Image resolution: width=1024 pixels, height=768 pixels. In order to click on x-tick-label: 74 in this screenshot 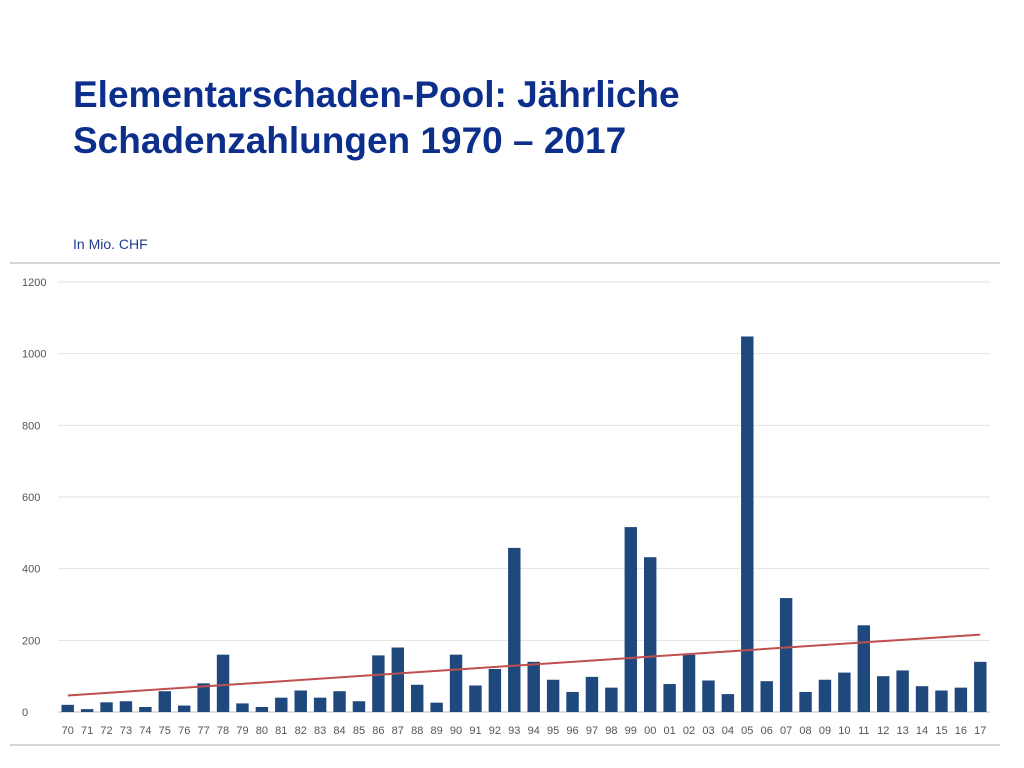, I will do `click(145, 731)`.